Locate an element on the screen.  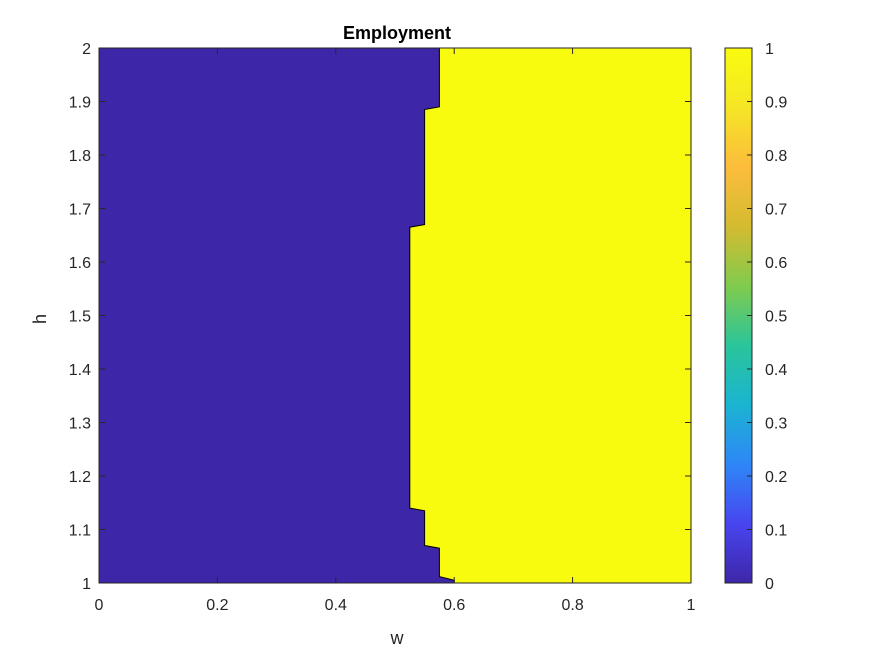
y-tick-label: 1.3 is located at coordinates (80, 424).